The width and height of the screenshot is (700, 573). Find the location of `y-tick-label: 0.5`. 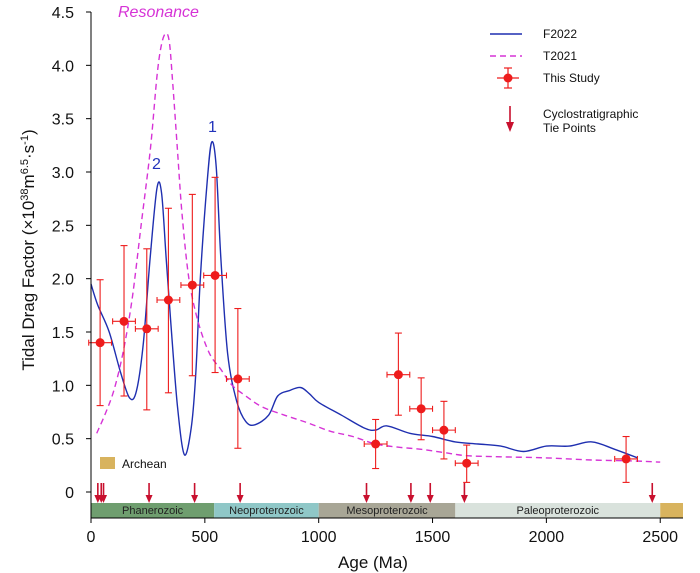

y-tick-label: 0.5 is located at coordinates (63, 440).